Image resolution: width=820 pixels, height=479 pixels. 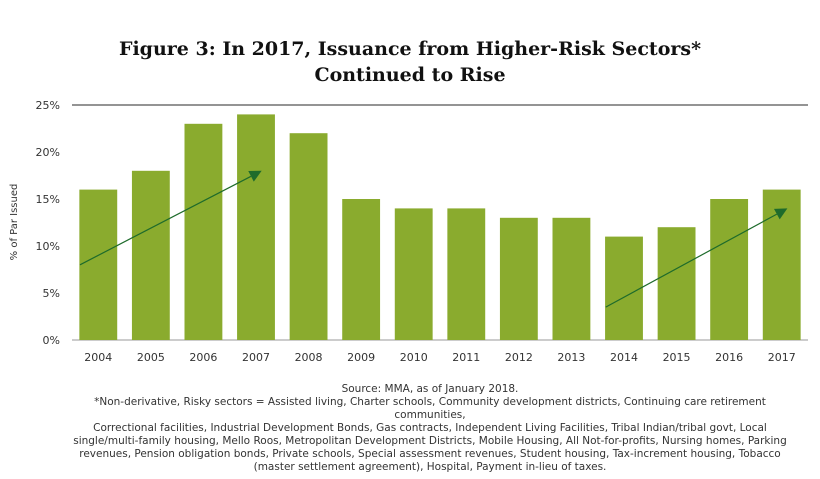 What do you see at coordinates (677, 357) in the screenshot?
I see `x-tick-label: 2015` at bounding box center [677, 357].